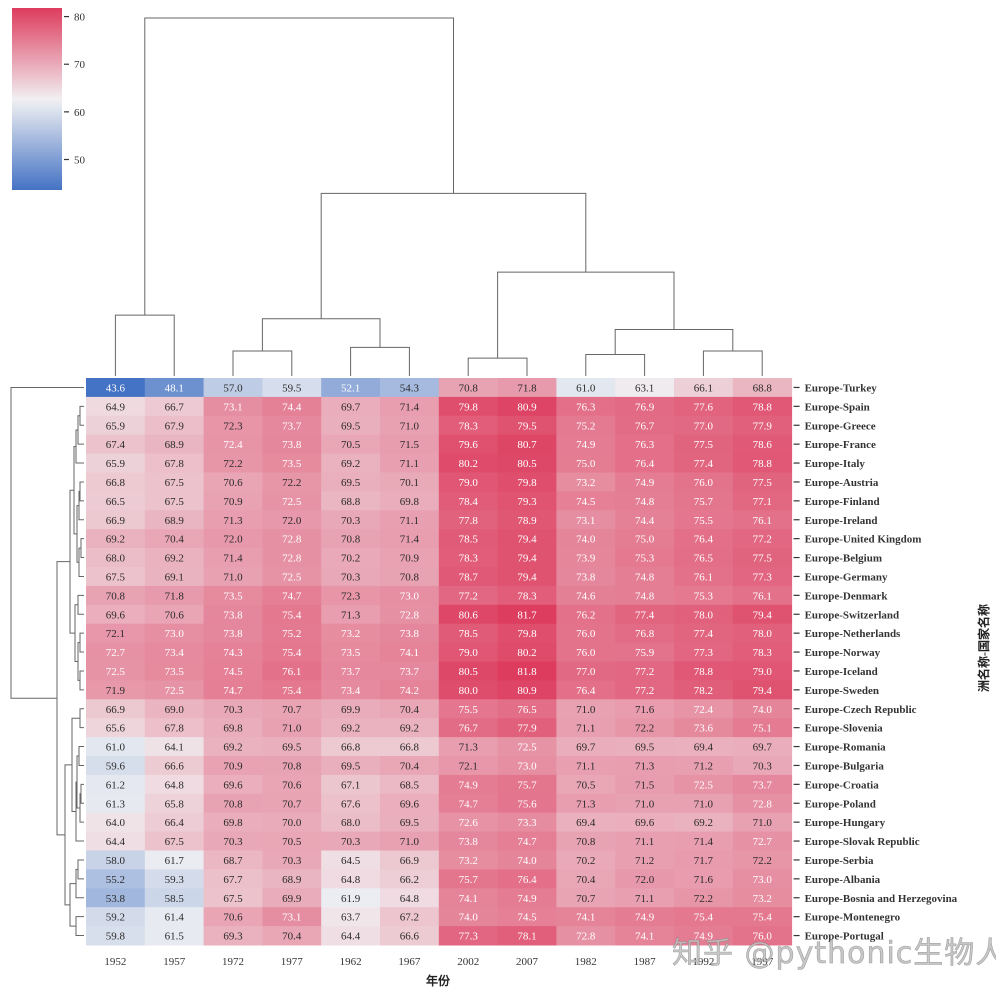 Image resolution: width=996 pixels, height=1000 pixels. What do you see at coordinates (292, 426) in the screenshot?
I see `cell-annotation: 73.7` at bounding box center [292, 426].